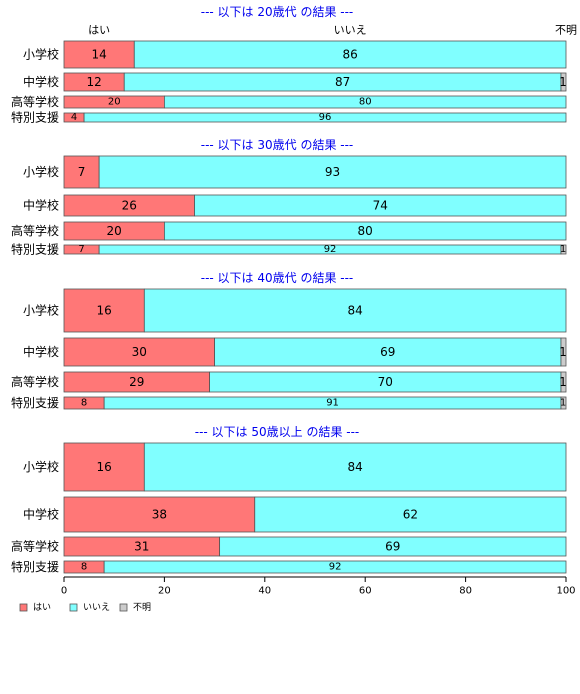 The image size is (580, 694). What do you see at coordinates (136, 382) in the screenshot?
I see `data-label: 29` at bounding box center [136, 382].